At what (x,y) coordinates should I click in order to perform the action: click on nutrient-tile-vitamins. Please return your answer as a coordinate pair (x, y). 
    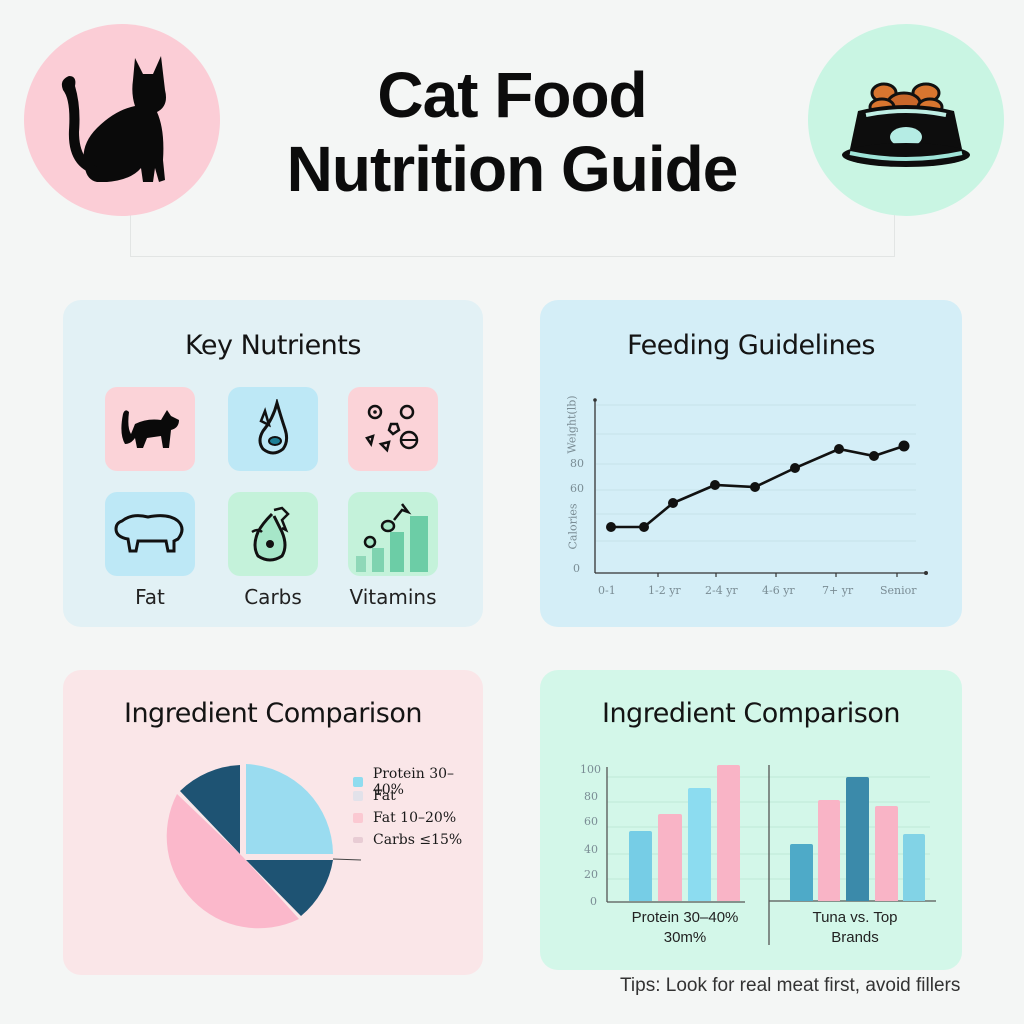
    Looking at the image, I should click on (393, 534).